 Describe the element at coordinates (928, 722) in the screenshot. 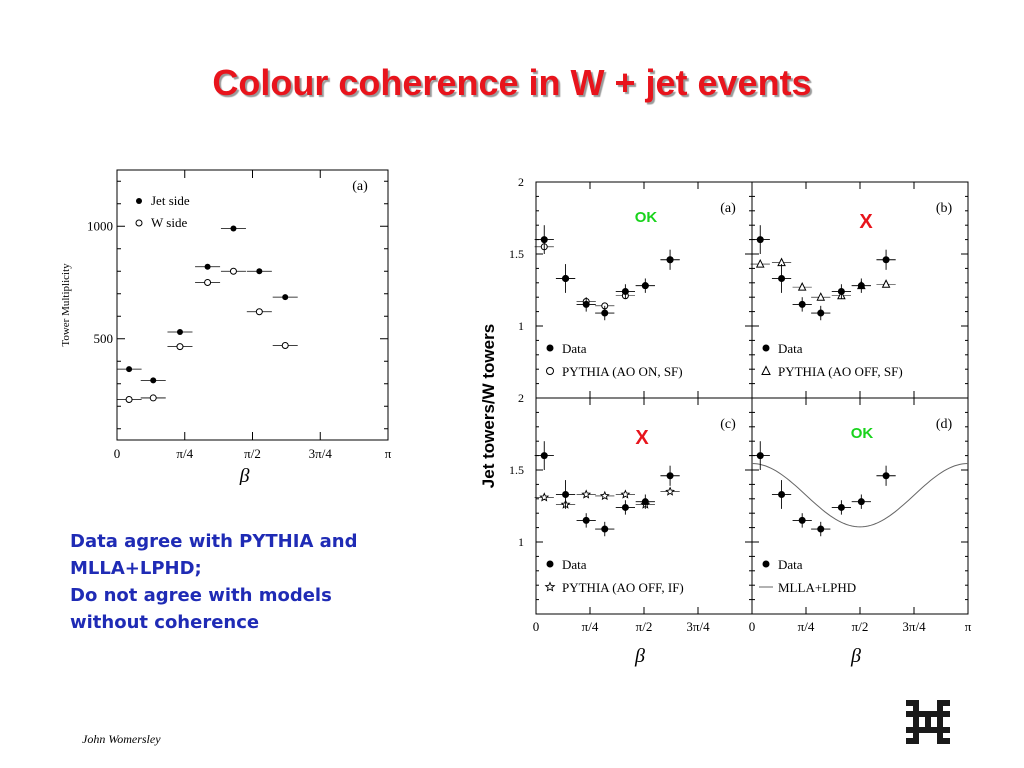

I see `fermilab-logo-icon` at that location.